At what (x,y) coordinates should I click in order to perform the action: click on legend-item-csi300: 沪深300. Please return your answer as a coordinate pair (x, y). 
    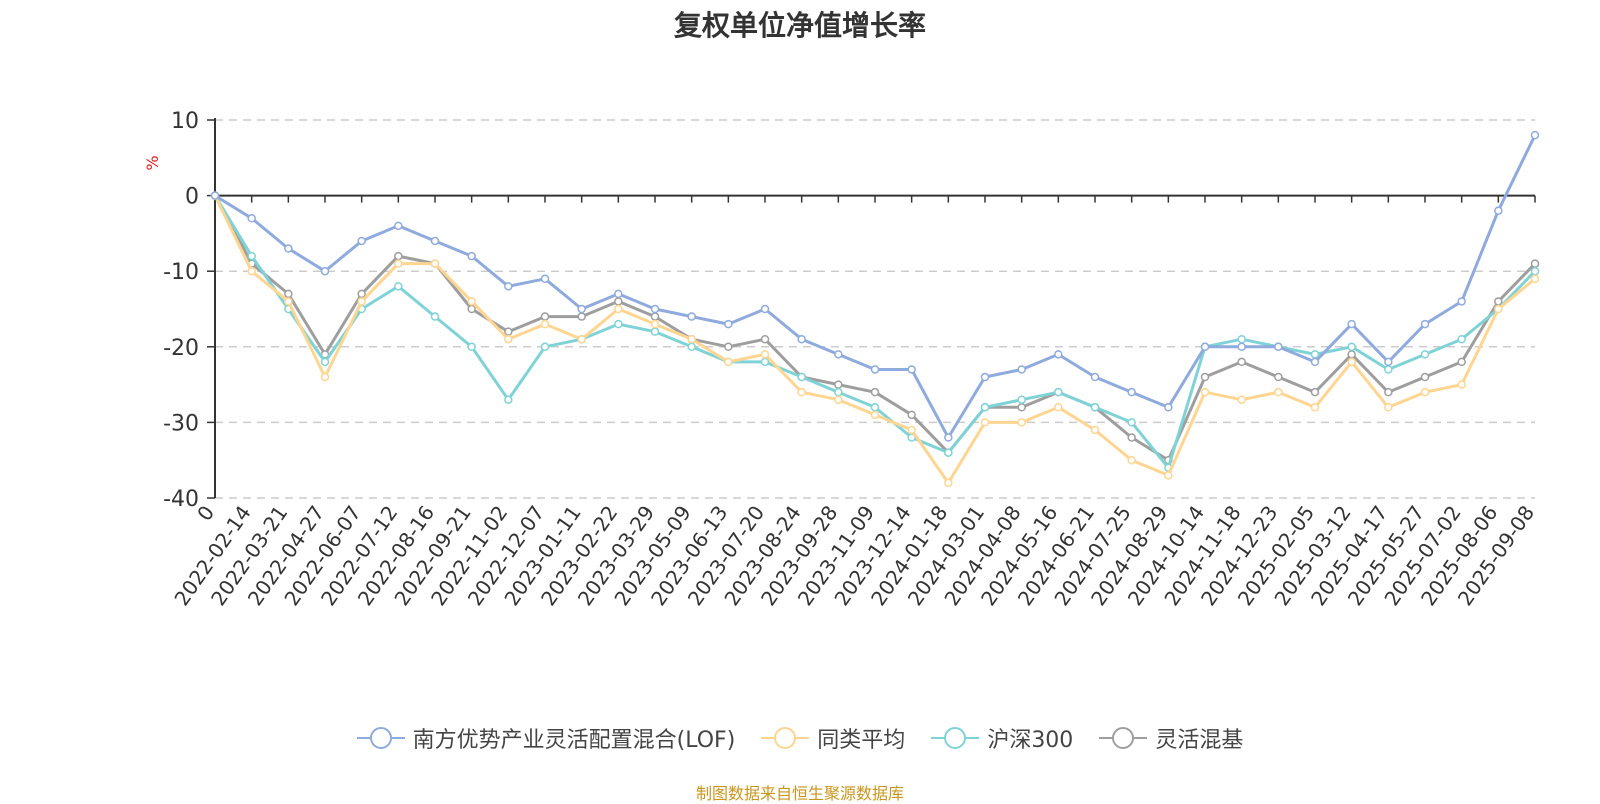
    Looking at the image, I should click on (1002, 738).